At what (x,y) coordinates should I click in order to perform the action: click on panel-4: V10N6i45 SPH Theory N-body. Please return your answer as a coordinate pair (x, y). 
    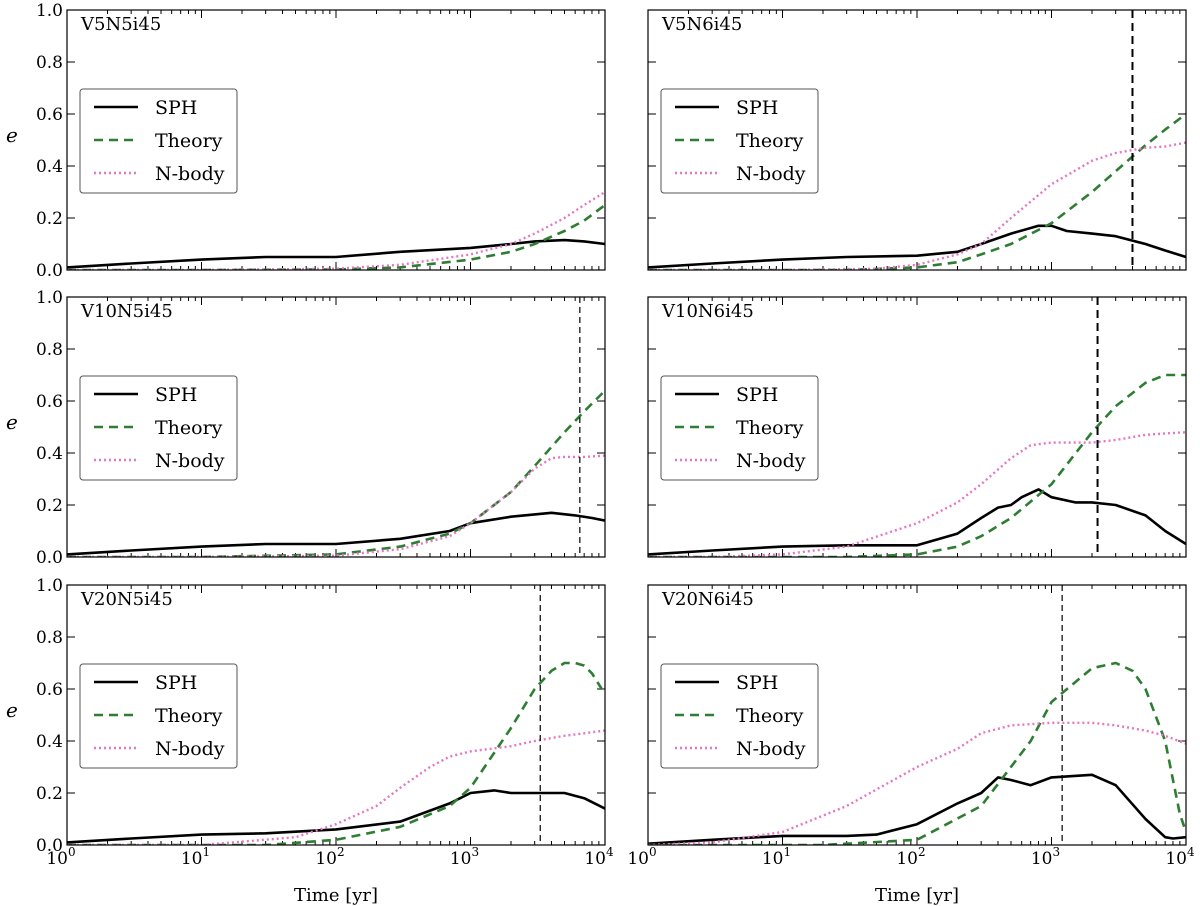
    Looking at the image, I should click on (917, 427).